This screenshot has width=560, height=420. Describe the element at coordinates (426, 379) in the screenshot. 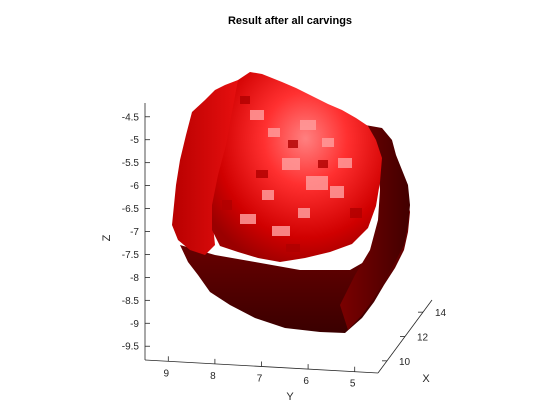

I see `x-axis-label: X` at that location.